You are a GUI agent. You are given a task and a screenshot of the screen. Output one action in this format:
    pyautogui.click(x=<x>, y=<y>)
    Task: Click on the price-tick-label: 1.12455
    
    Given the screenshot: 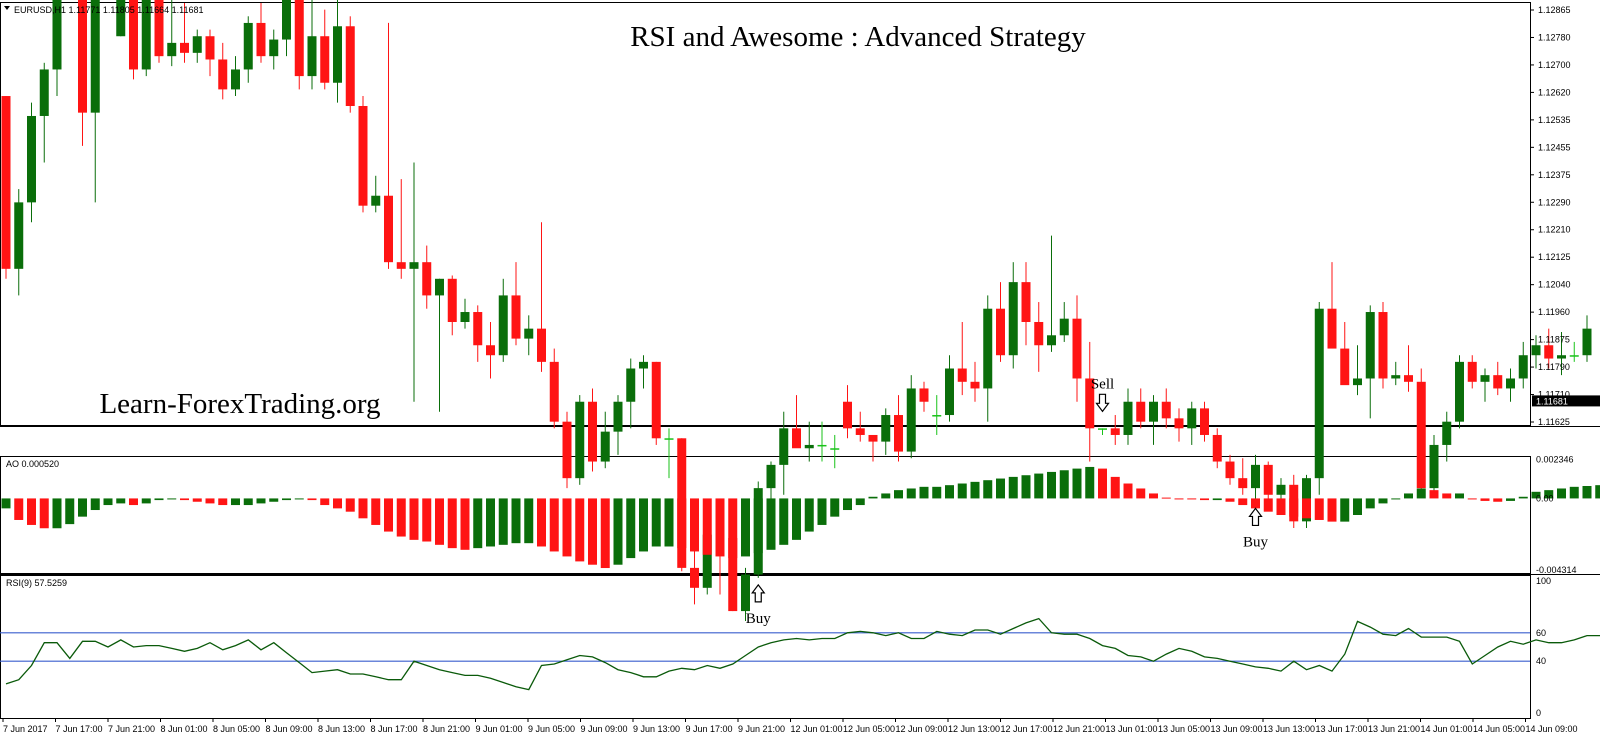 What is the action you would take?
    pyautogui.click(x=1554, y=147)
    